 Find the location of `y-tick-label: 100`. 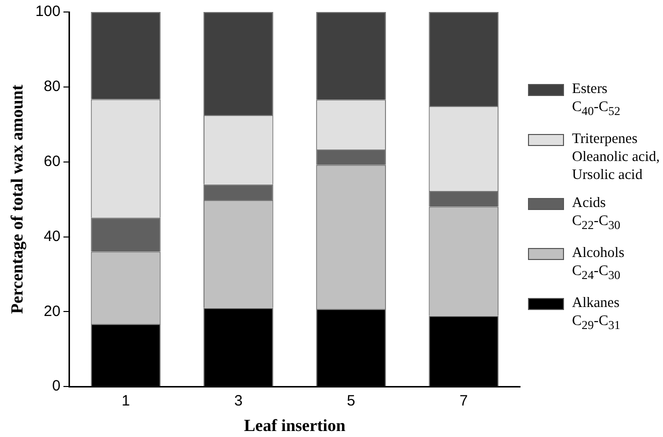

y-tick-label: 100 is located at coordinates (47, 11).